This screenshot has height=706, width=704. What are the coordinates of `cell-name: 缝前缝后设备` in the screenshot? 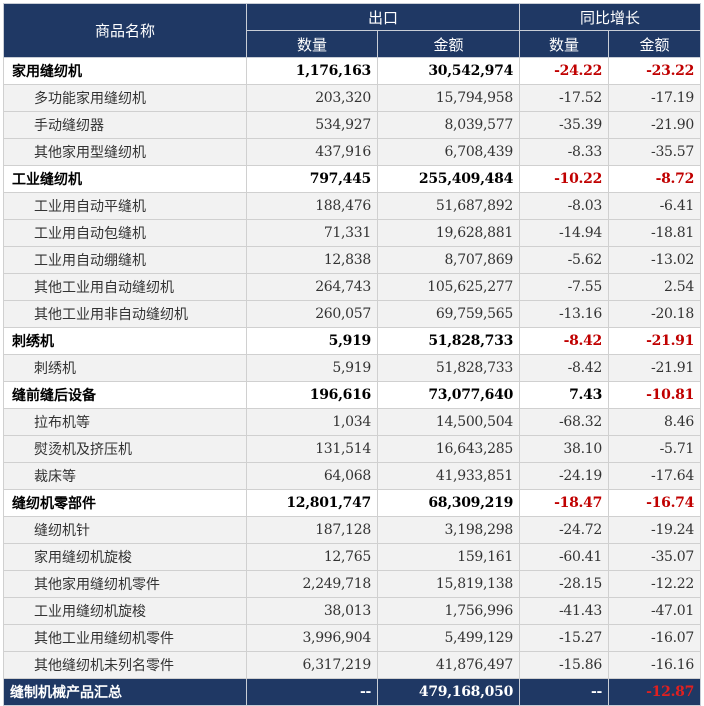 It's located at (125, 395).